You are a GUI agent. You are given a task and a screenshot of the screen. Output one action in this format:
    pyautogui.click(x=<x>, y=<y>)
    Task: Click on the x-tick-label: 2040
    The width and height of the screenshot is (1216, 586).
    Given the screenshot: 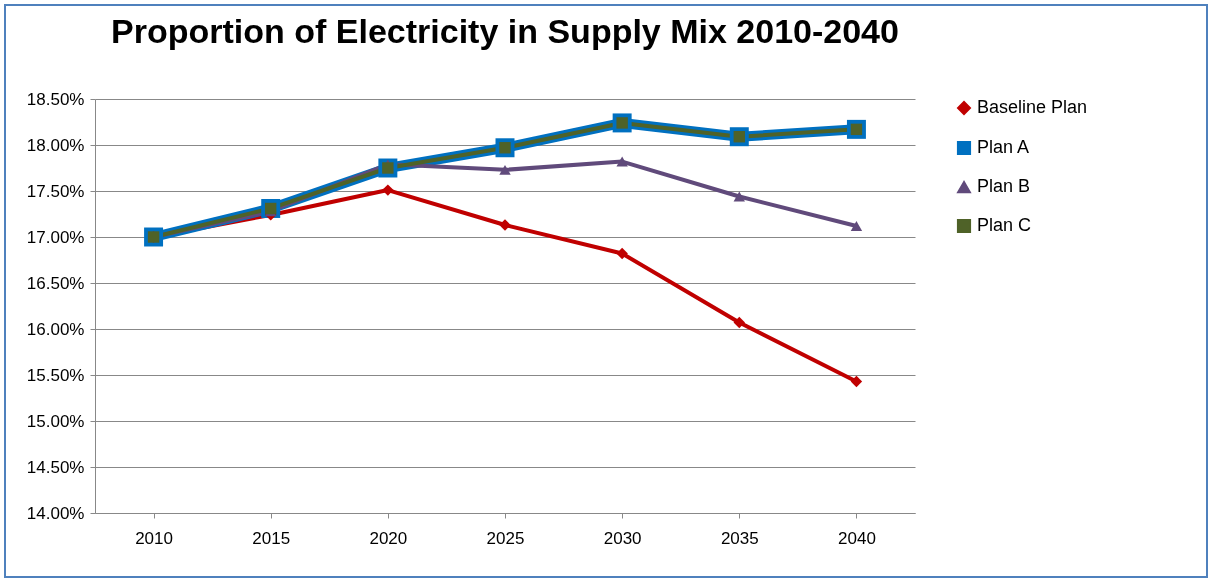 What is the action you would take?
    pyautogui.click(x=857, y=538)
    